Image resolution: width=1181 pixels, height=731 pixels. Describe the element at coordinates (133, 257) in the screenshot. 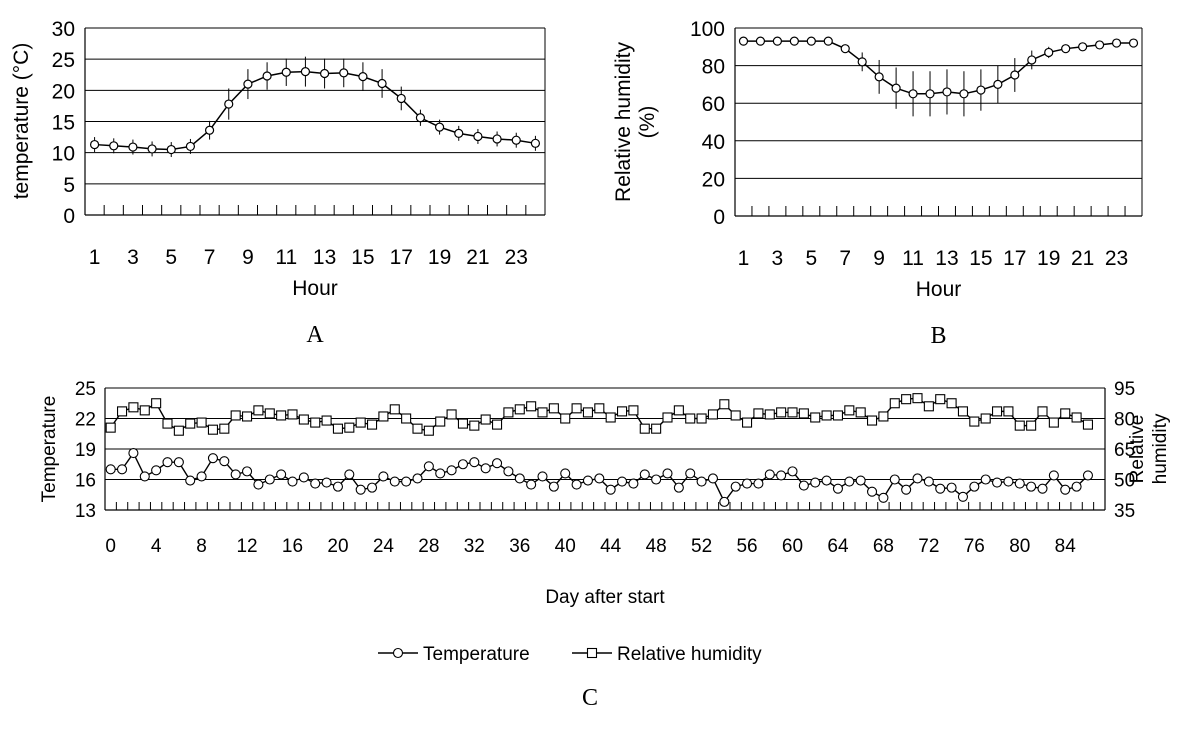

I see `x-tick-label: 3` at that location.